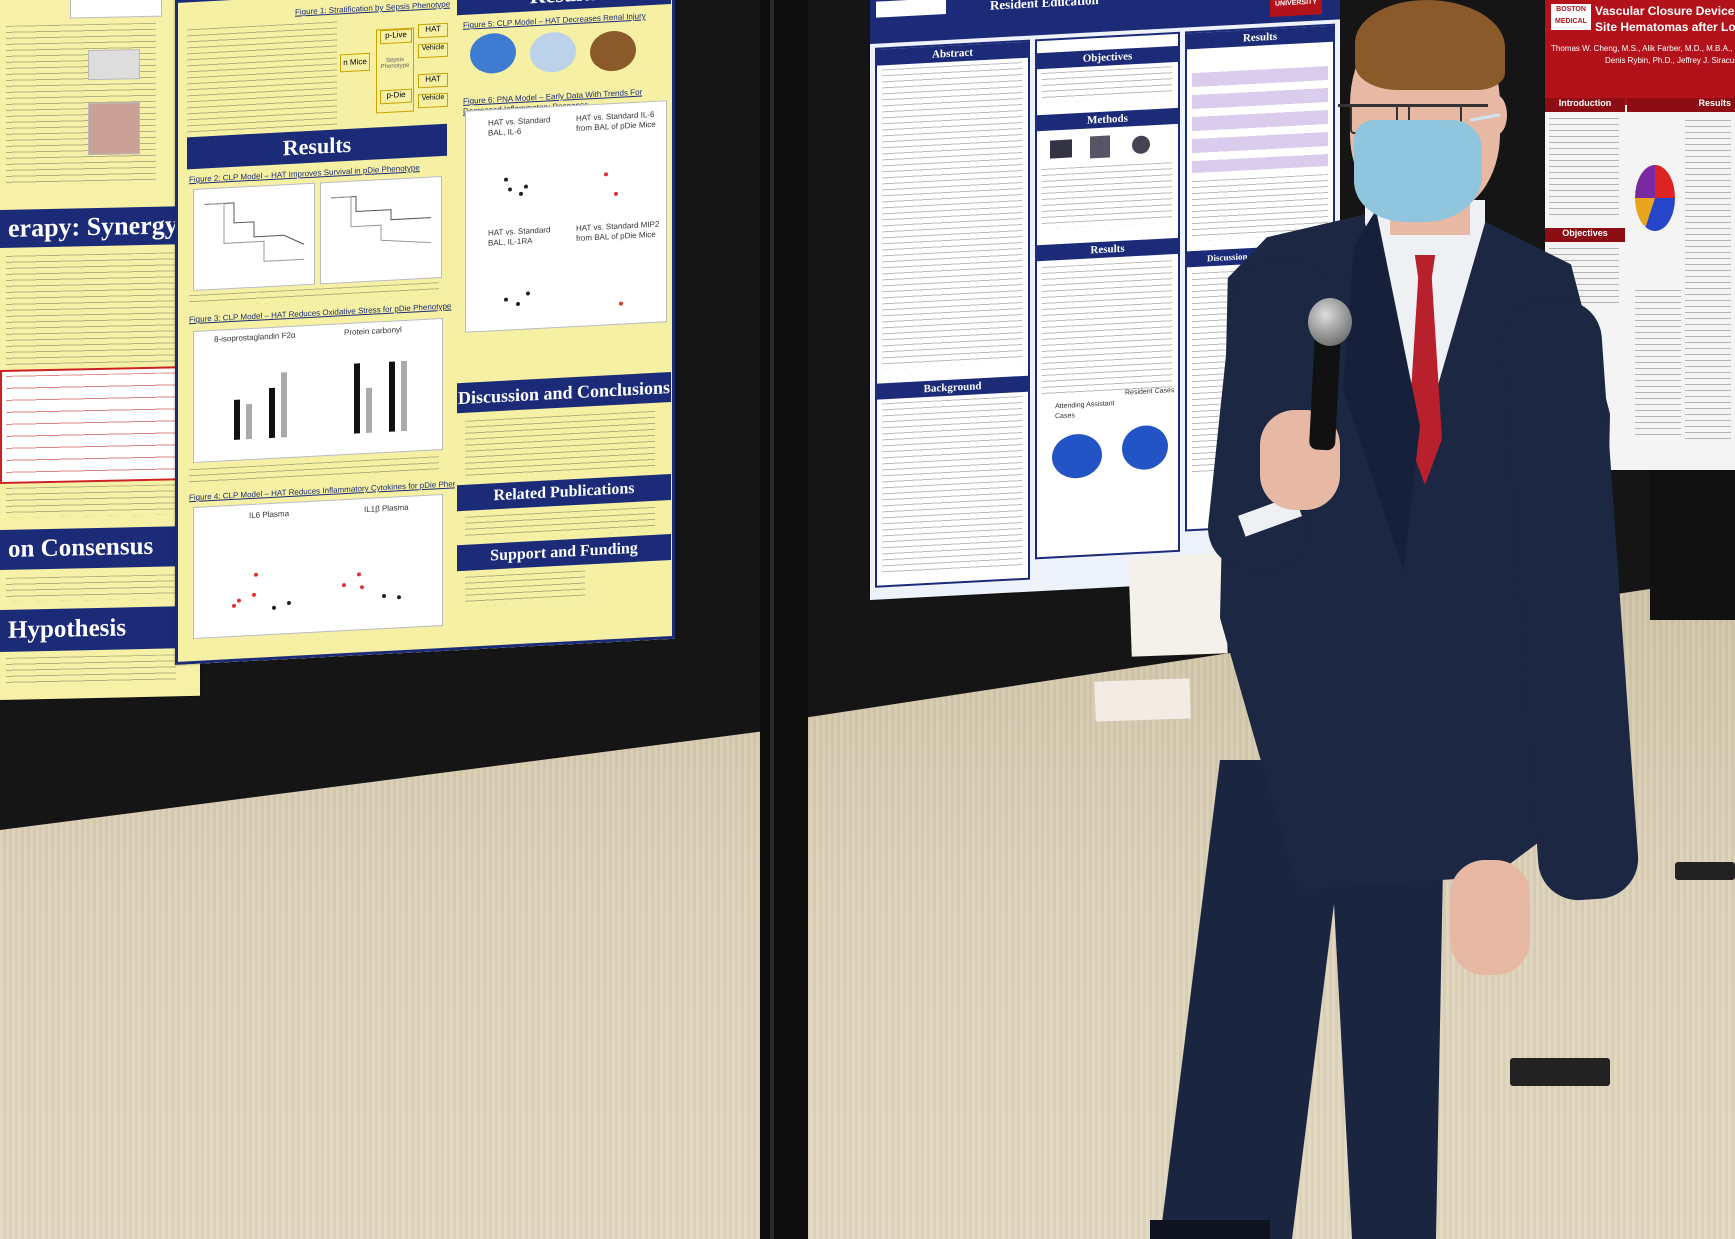 The width and height of the screenshot is (1735, 1239). Describe the element at coordinates (1430, 45) in the screenshot. I see `hair` at that location.